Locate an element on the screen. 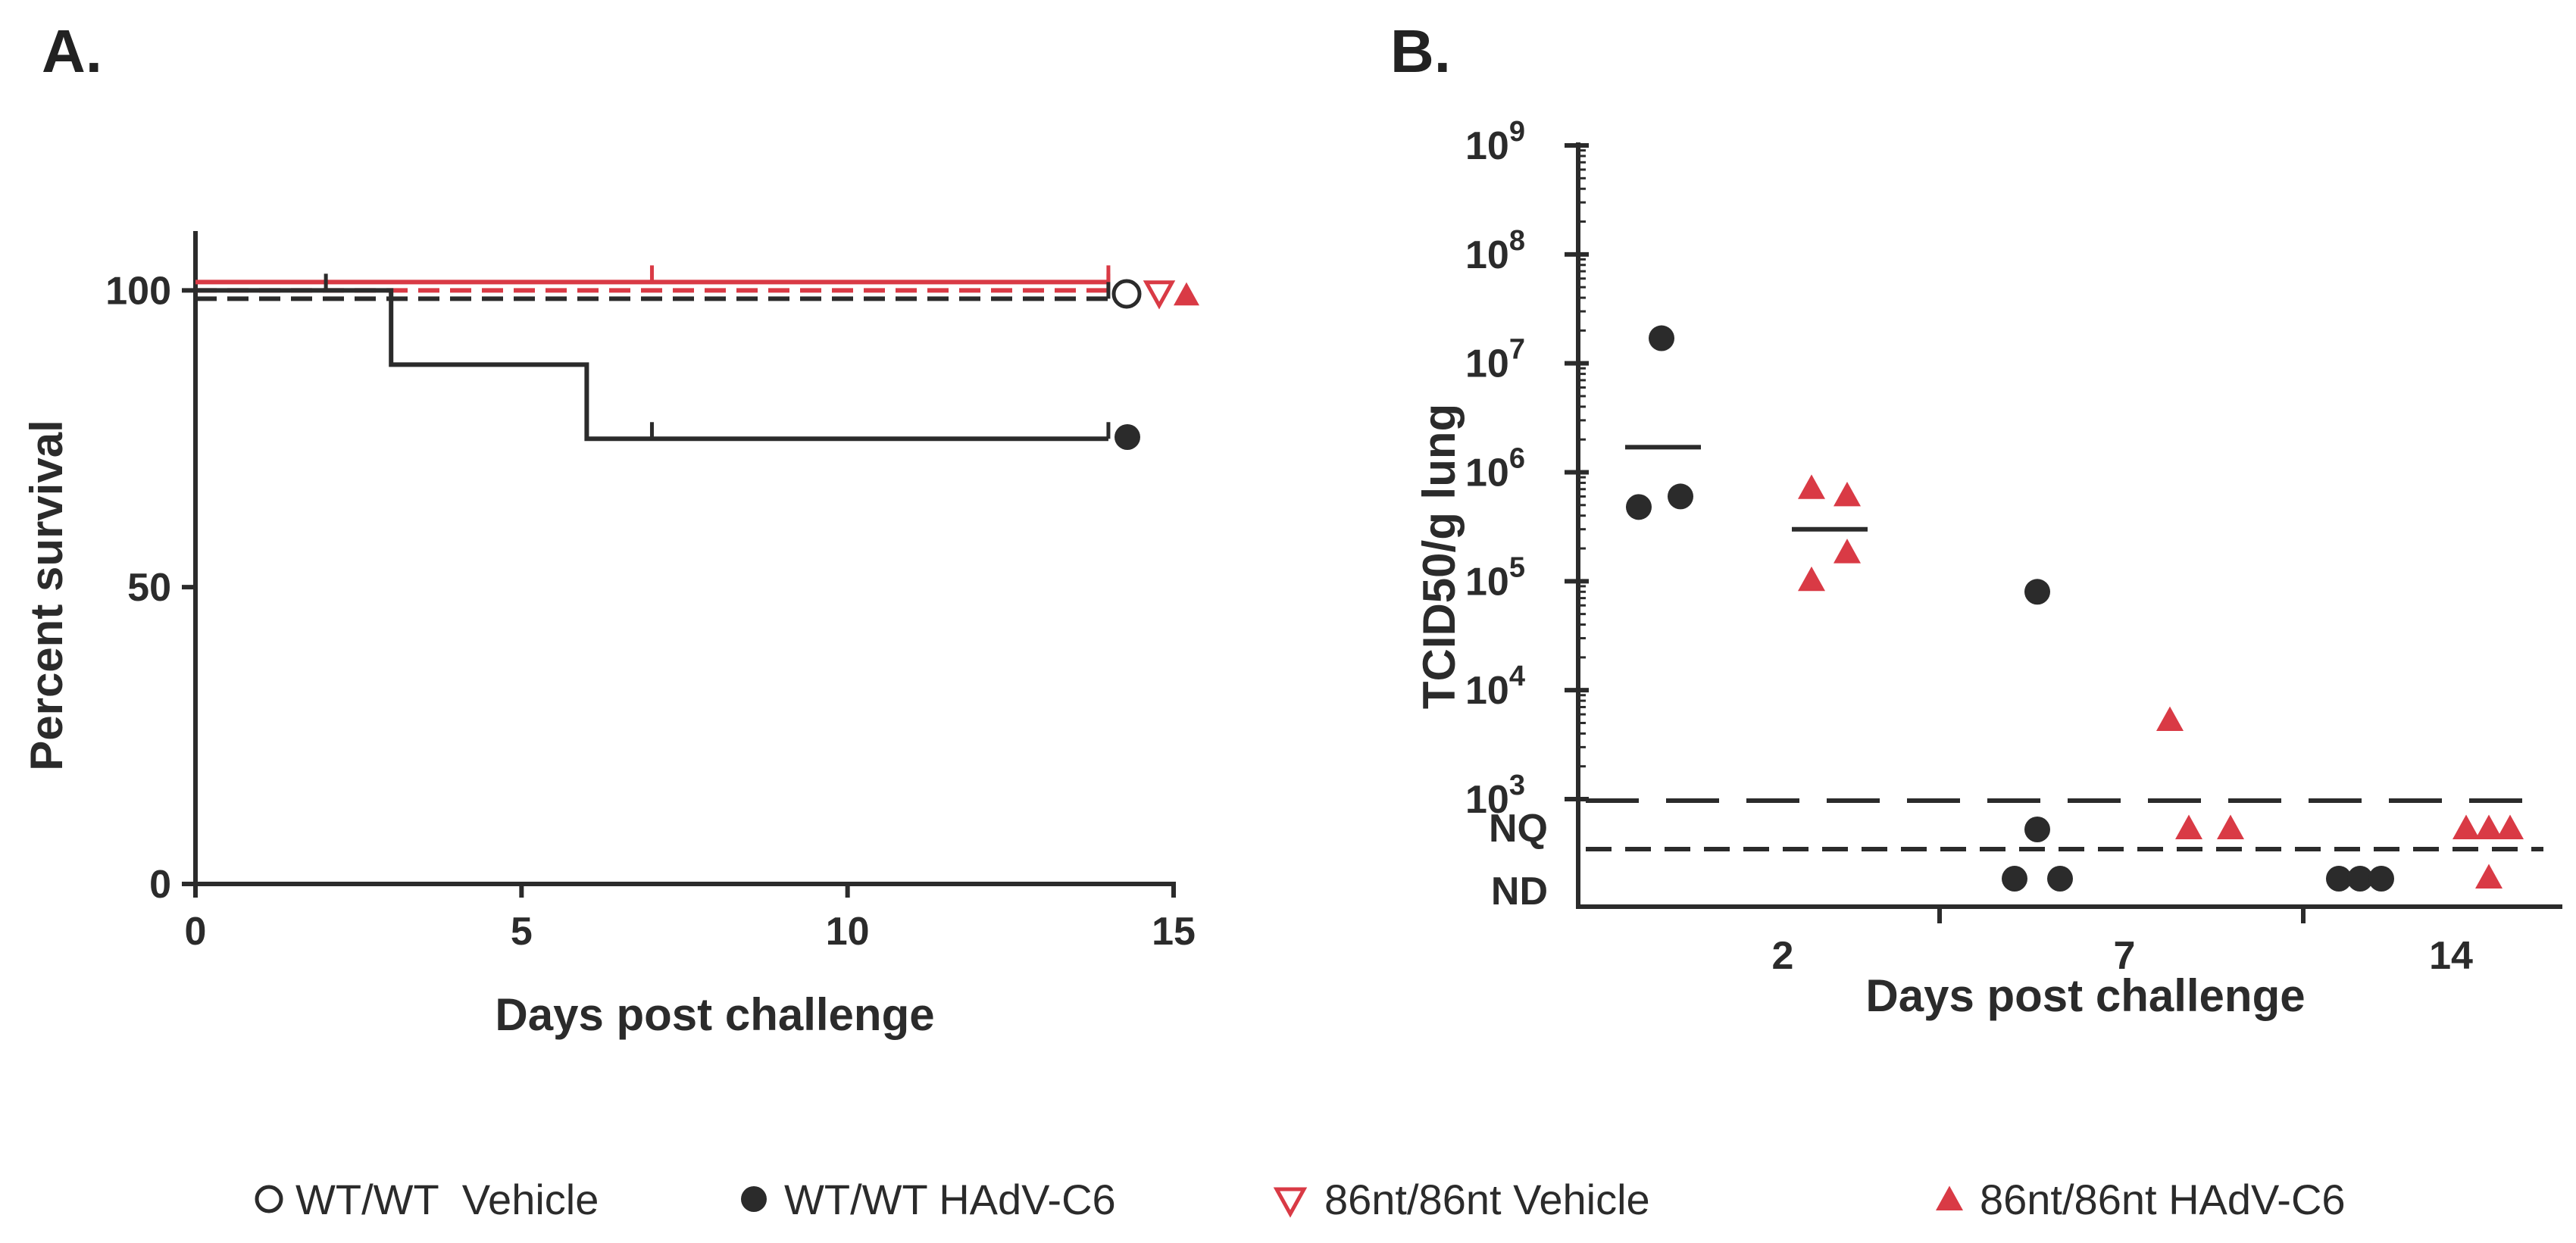 The height and width of the screenshot is (1243, 2576). panel-b-label: B. is located at coordinates (1420, 51).